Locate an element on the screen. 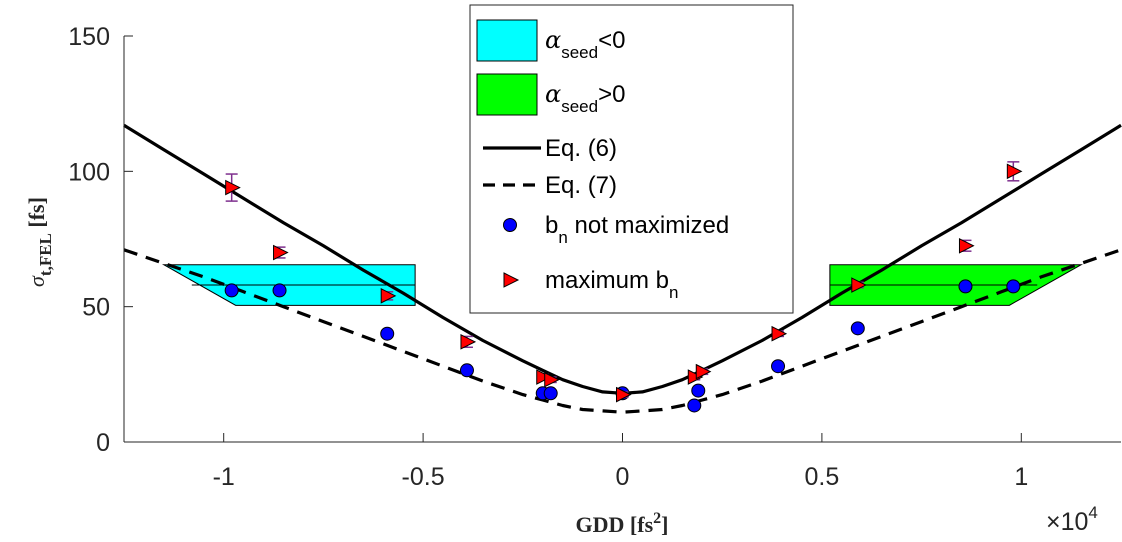 Image resolution: width=1122 pixels, height=542 pixels. y-tick-label: 50 is located at coordinates (96, 308).